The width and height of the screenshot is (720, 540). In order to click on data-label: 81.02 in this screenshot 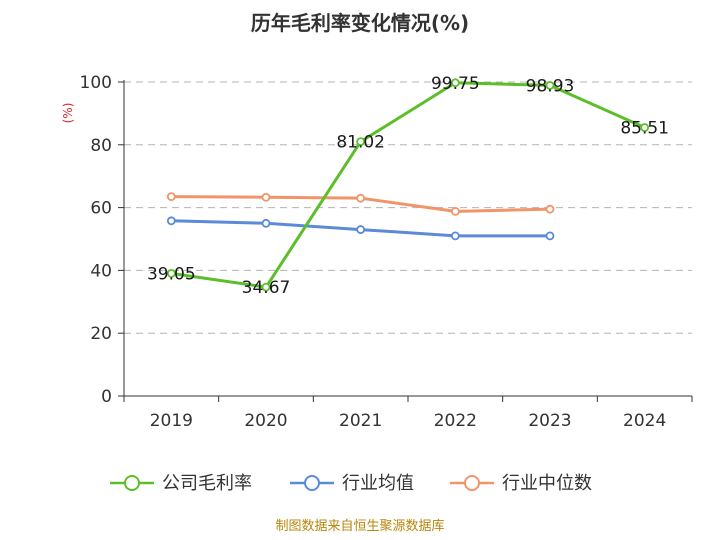, I will do `click(360, 143)`.